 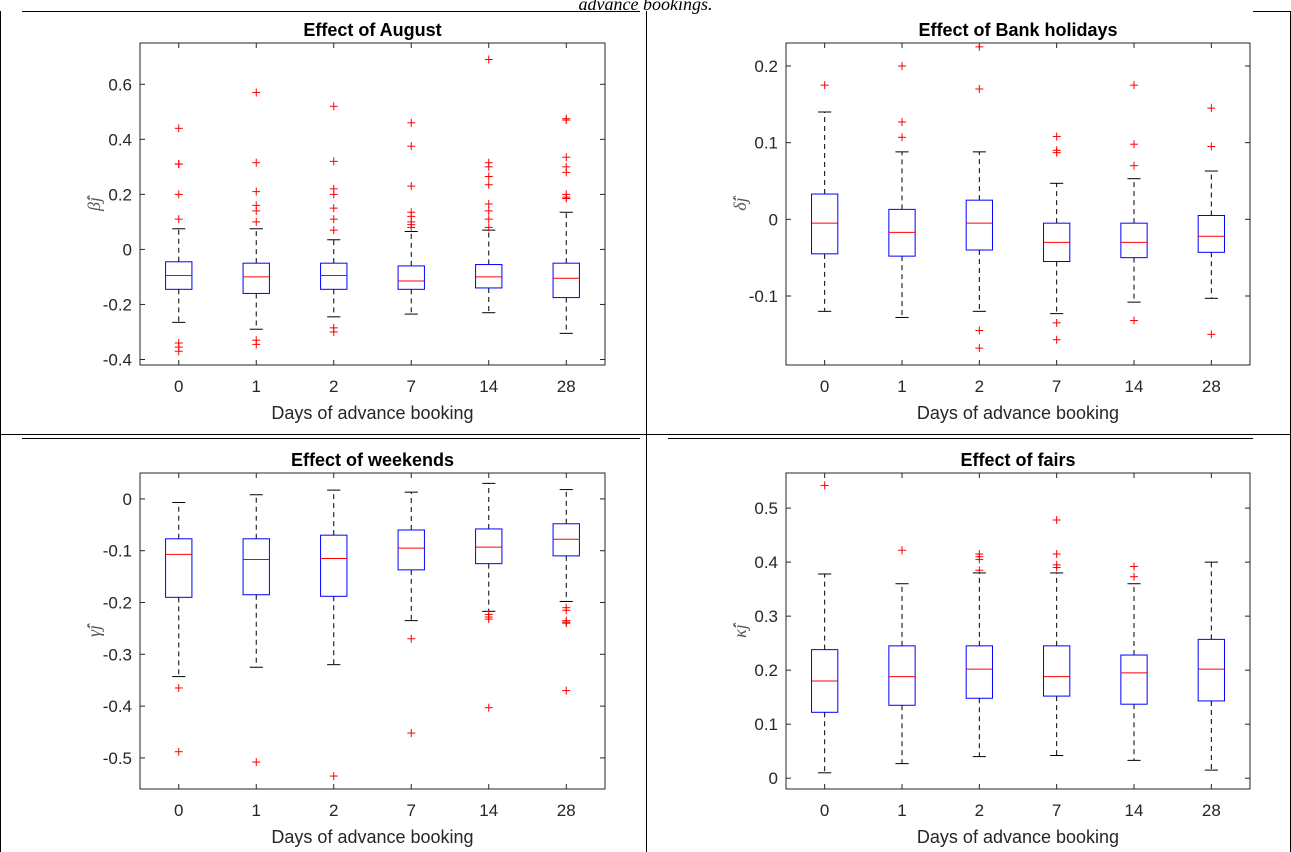 What do you see at coordinates (740, 630) in the screenshot?
I see `y-axis-label: κ̂j` at bounding box center [740, 630].